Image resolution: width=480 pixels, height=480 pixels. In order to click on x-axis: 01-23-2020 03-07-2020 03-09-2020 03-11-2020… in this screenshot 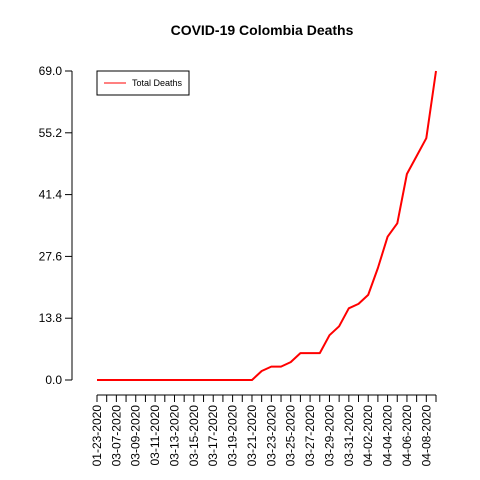, I will do `click(263, 430)`.